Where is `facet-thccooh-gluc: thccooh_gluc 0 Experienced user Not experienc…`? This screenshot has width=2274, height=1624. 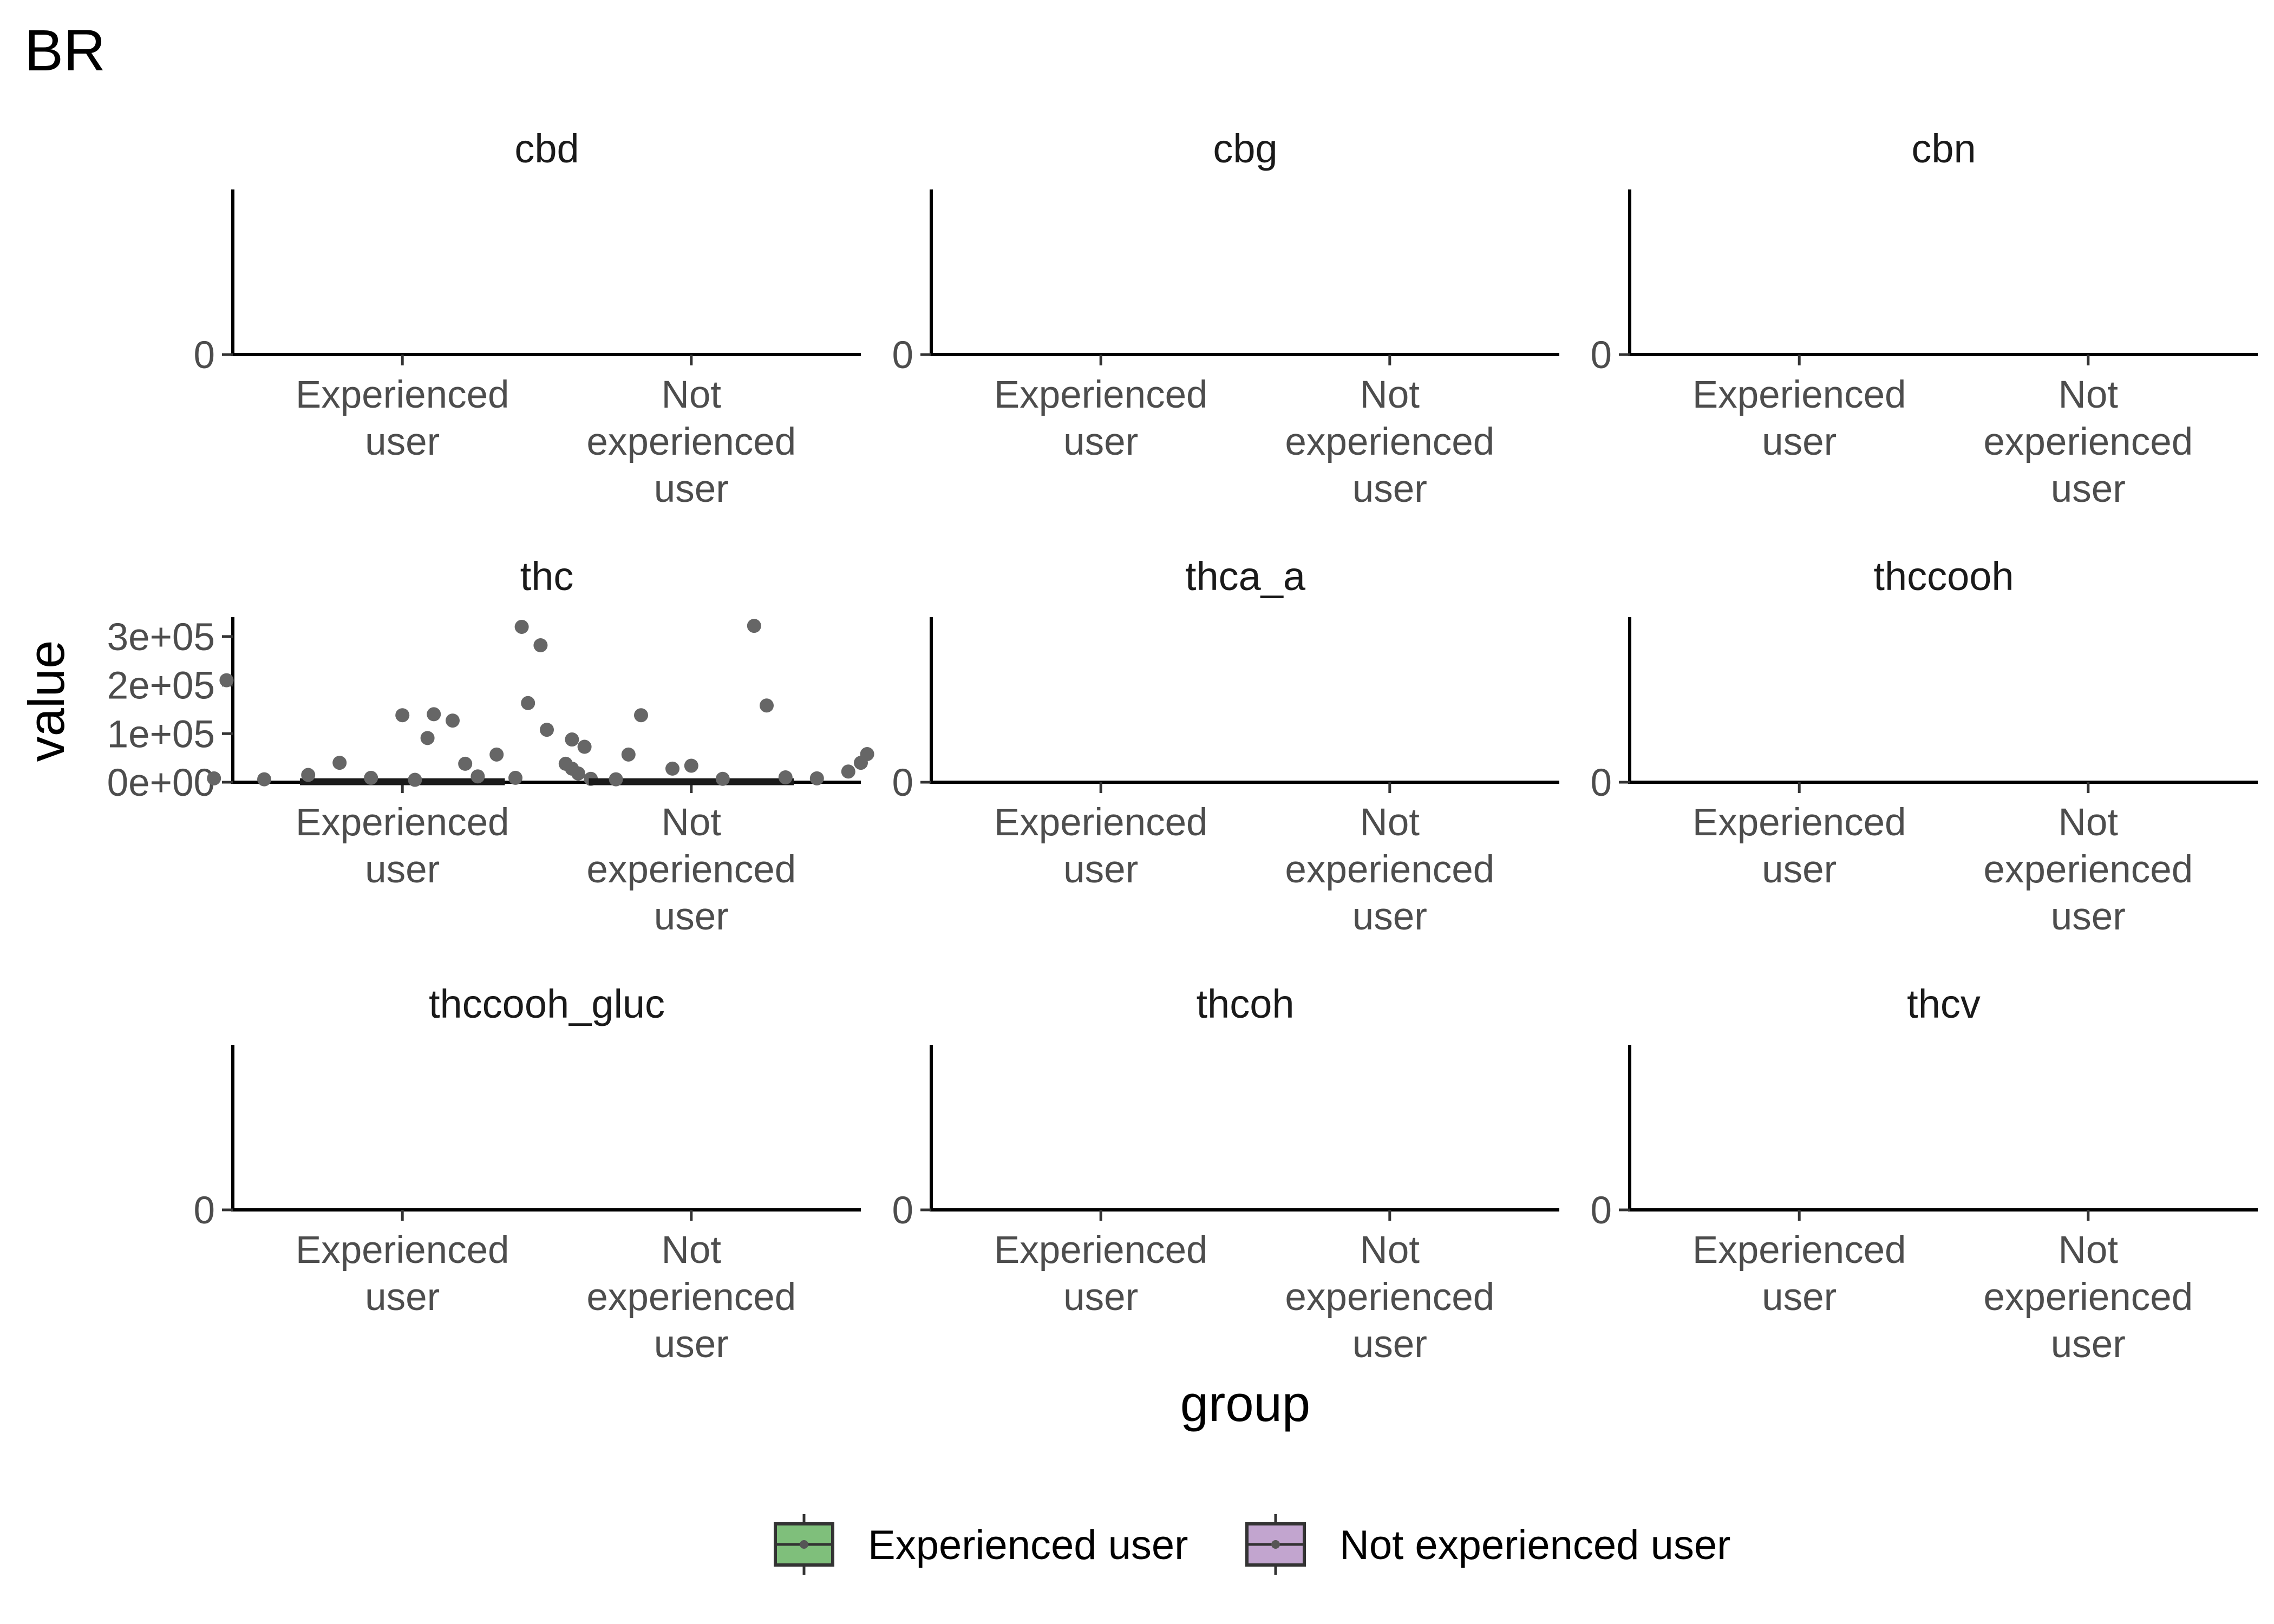
facet-thccooh-gluc: thccooh_gluc 0 Experienced user Not experienc… is located at coordinates (528, 1174).